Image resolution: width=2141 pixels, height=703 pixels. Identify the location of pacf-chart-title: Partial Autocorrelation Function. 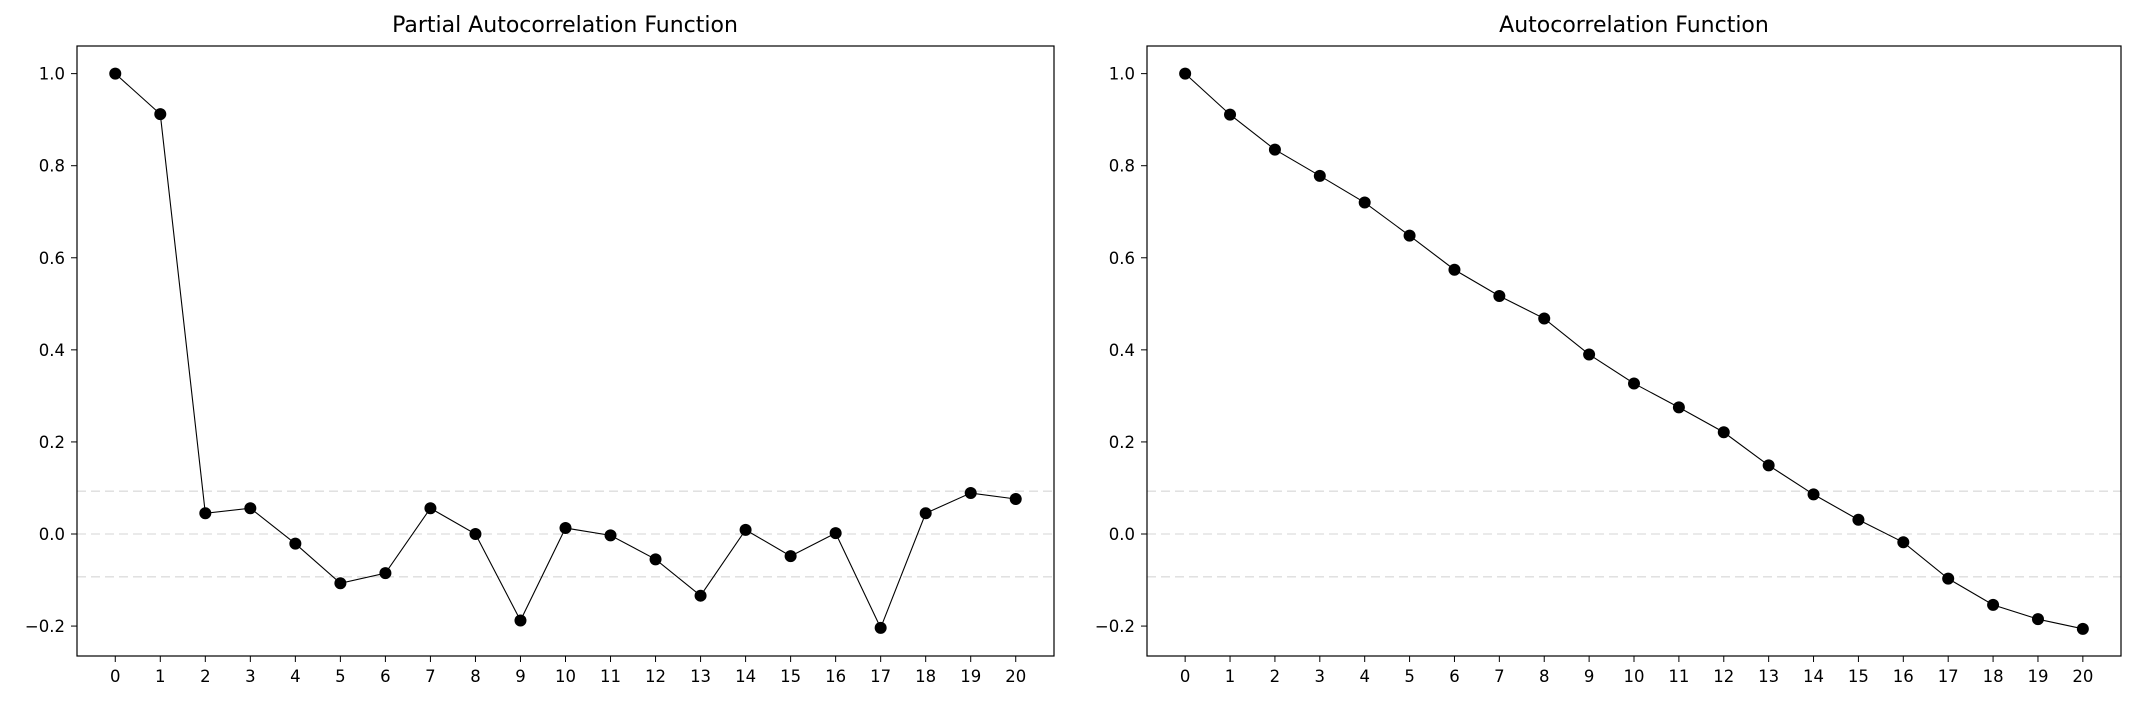
(565, 25).